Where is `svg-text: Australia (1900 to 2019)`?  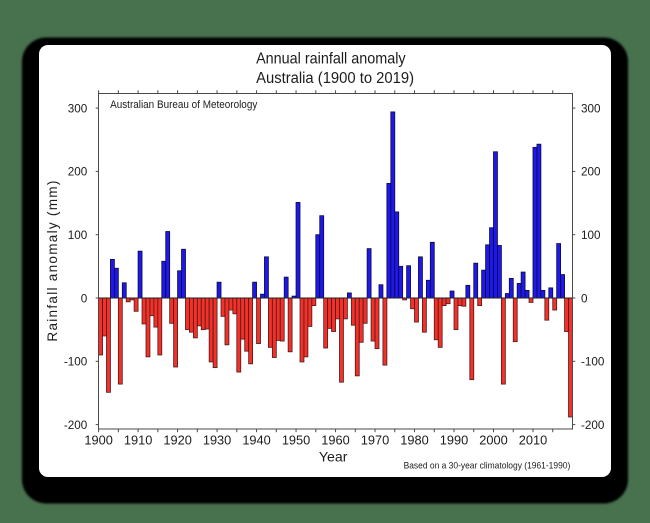 svg-text: Australia (1900 to 2019) is located at coordinates (335, 78).